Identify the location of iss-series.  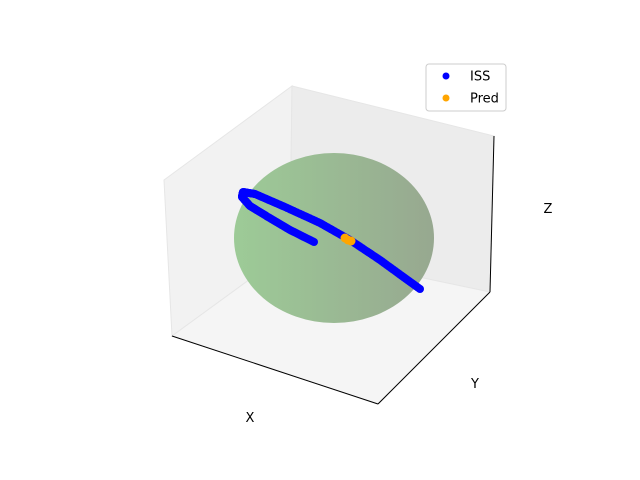
(331, 240).